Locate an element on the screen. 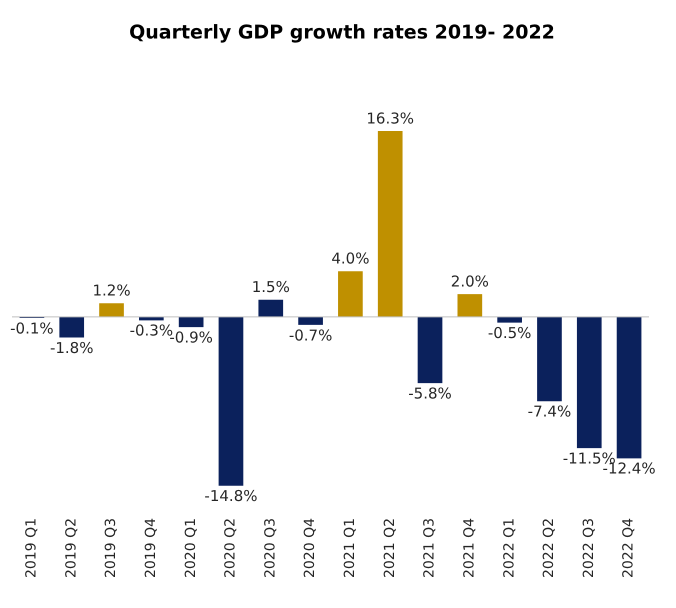 Image resolution: width=676 pixels, height=608 pixels. x-tick-label: 2020 Q3 is located at coordinates (270, 548).